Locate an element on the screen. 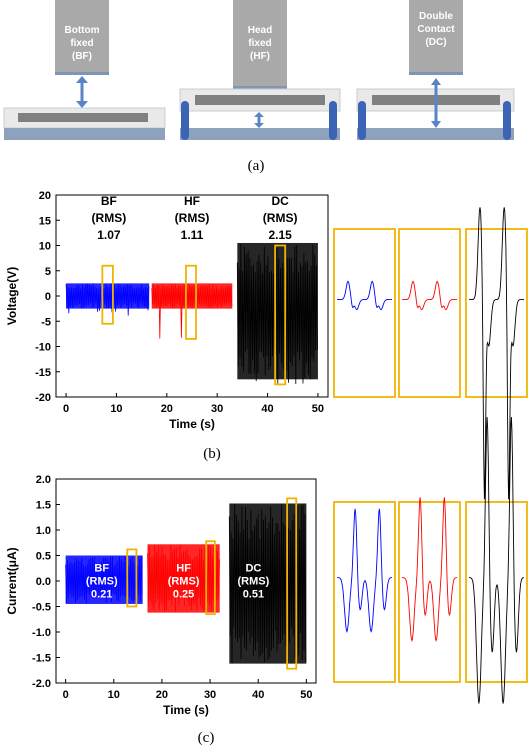 The width and height of the screenshot is (529, 748). diagram-label-bf-2: fixed is located at coordinates (81, 43).